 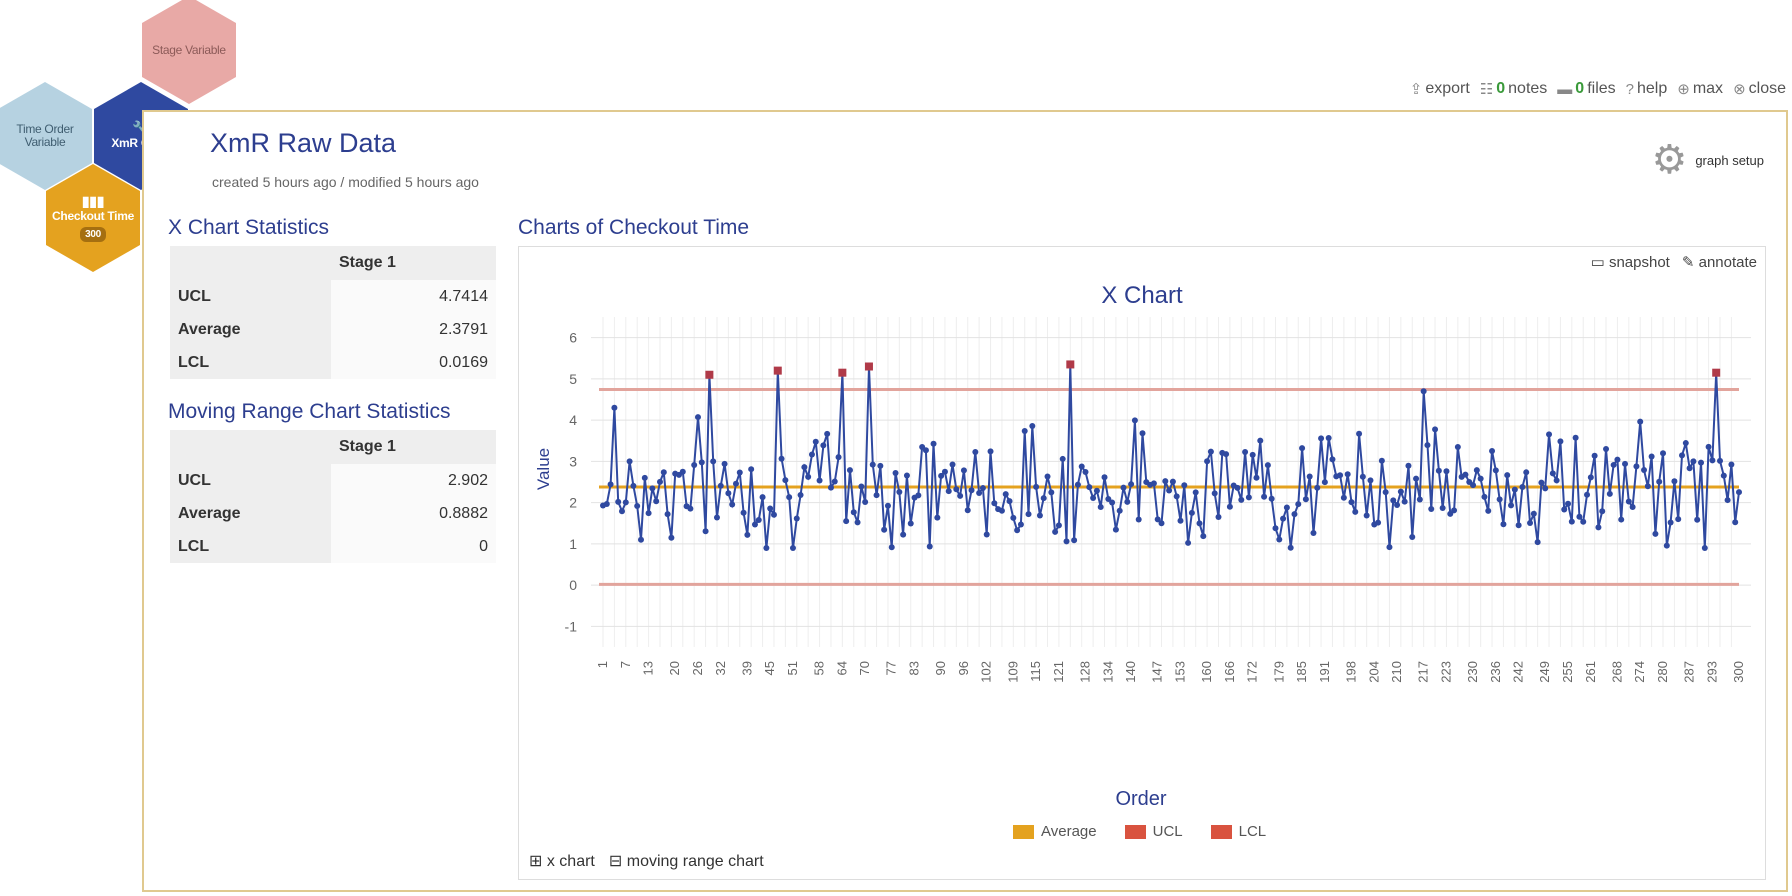 What do you see at coordinates (573, 544) in the screenshot?
I see `y-tick-label: 1` at bounding box center [573, 544].